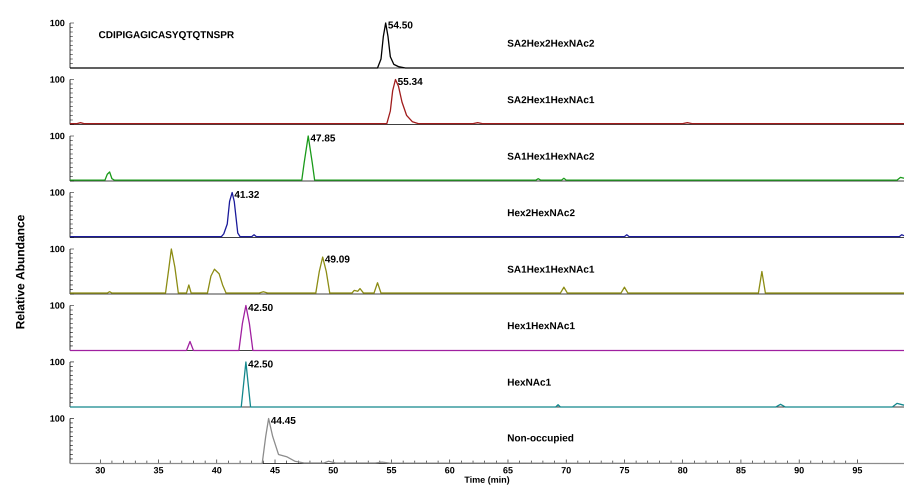  Describe the element at coordinates (487, 480) in the screenshot. I see `x-axis-title: Time (min)` at that location.